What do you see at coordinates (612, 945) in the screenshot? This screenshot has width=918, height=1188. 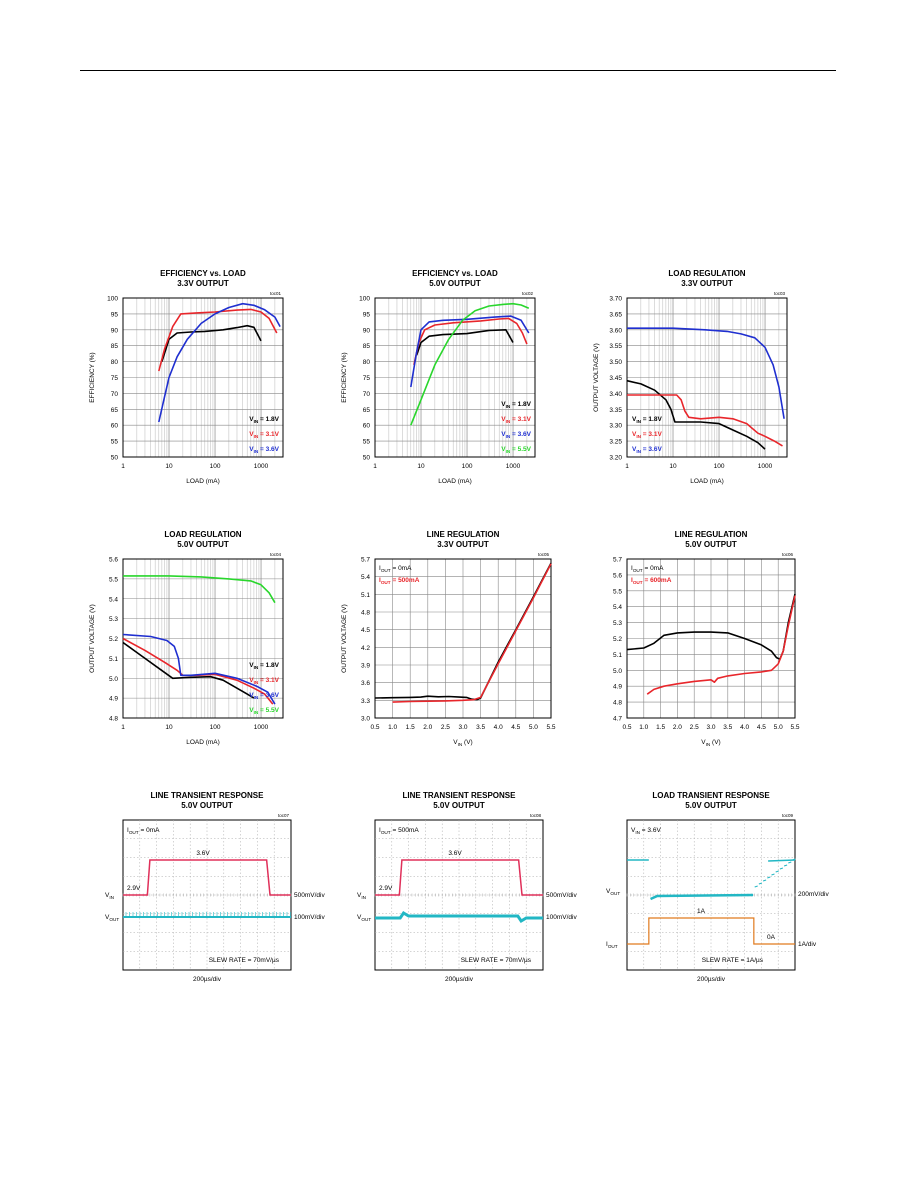 I see `channel-label-iout: IOUT` at bounding box center [612, 945].